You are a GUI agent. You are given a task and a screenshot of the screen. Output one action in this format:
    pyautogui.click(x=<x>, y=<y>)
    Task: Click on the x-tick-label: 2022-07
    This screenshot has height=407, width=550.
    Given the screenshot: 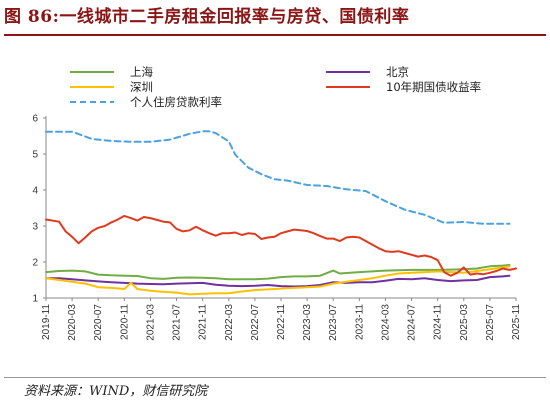 What is the action you would take?
    pyautogui.click(x=255, y=322)
    